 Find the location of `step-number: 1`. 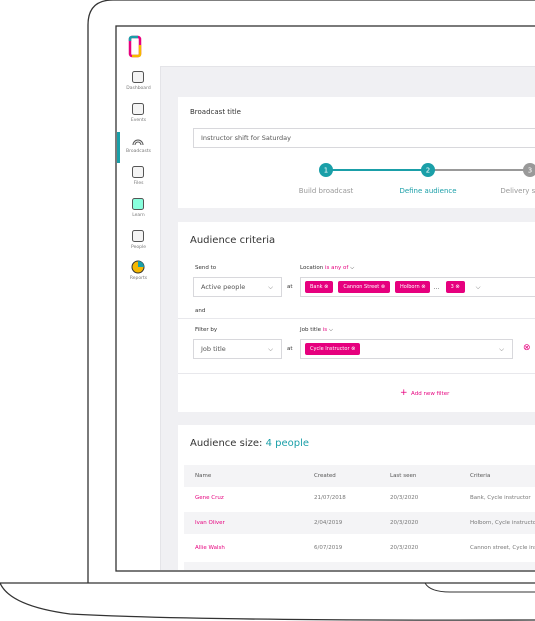

step-number: 1 is located at coordinates (326, 171).